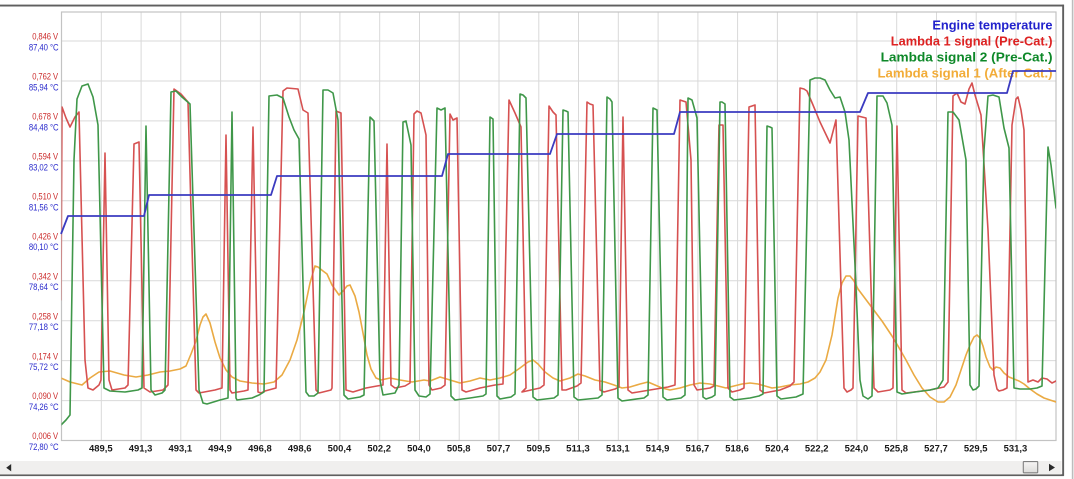 The width and height of the screenshot is (1074, 479). Describe the element at coordinates (220, 448) in the screenshot. I see `svg-text: 494,9` at that location.